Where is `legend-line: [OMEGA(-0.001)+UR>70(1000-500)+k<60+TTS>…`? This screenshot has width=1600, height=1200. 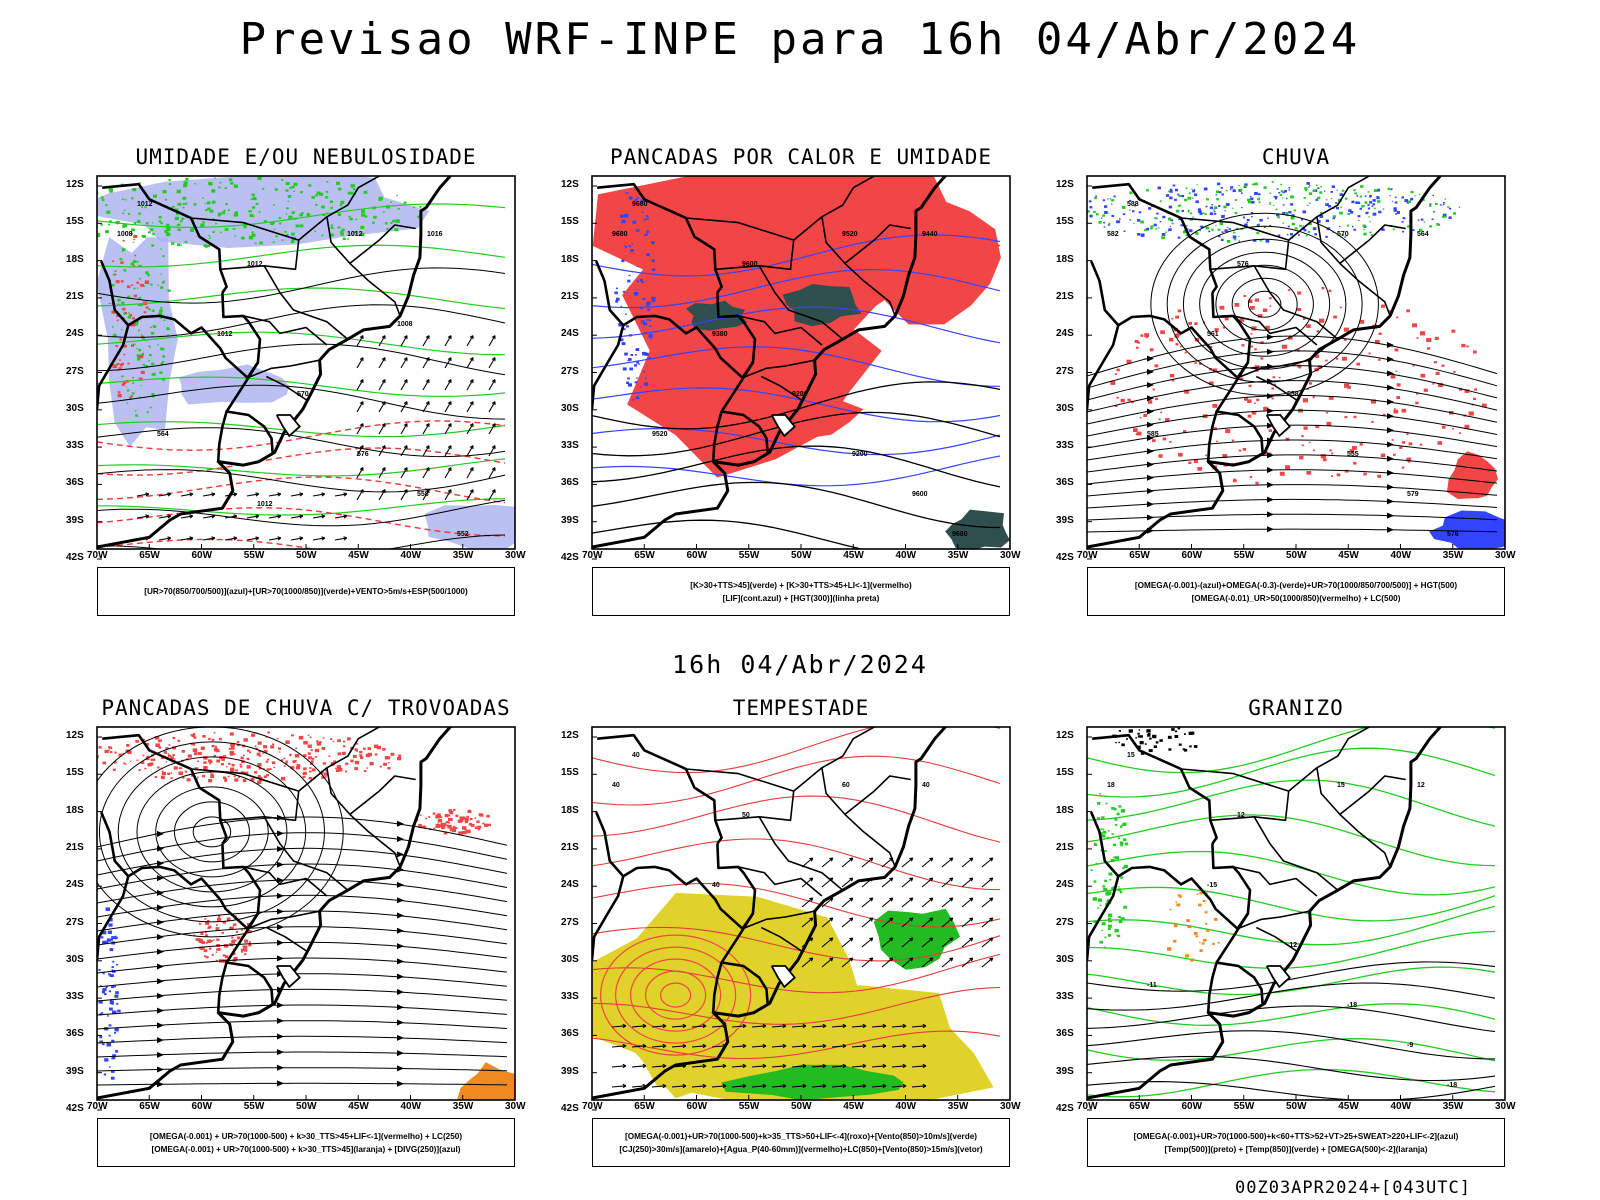
legend-line: [OMEGA(-0.001)+UR>70(1000-500)+k<60+TTS>… is located at coordinates (1296, 1136).